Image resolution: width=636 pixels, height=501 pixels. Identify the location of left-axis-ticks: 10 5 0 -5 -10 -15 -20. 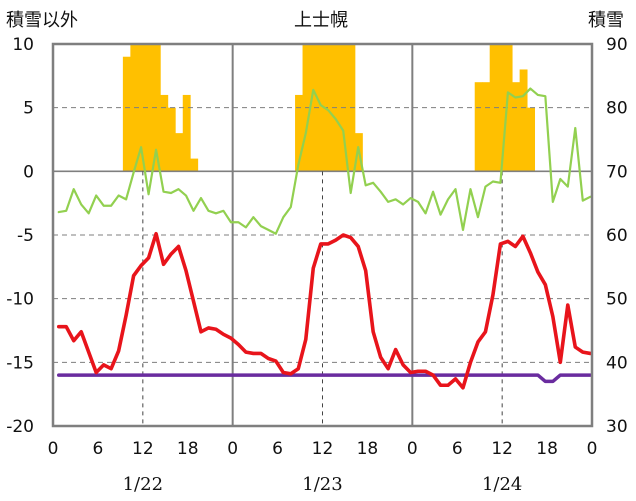
(20, 236).